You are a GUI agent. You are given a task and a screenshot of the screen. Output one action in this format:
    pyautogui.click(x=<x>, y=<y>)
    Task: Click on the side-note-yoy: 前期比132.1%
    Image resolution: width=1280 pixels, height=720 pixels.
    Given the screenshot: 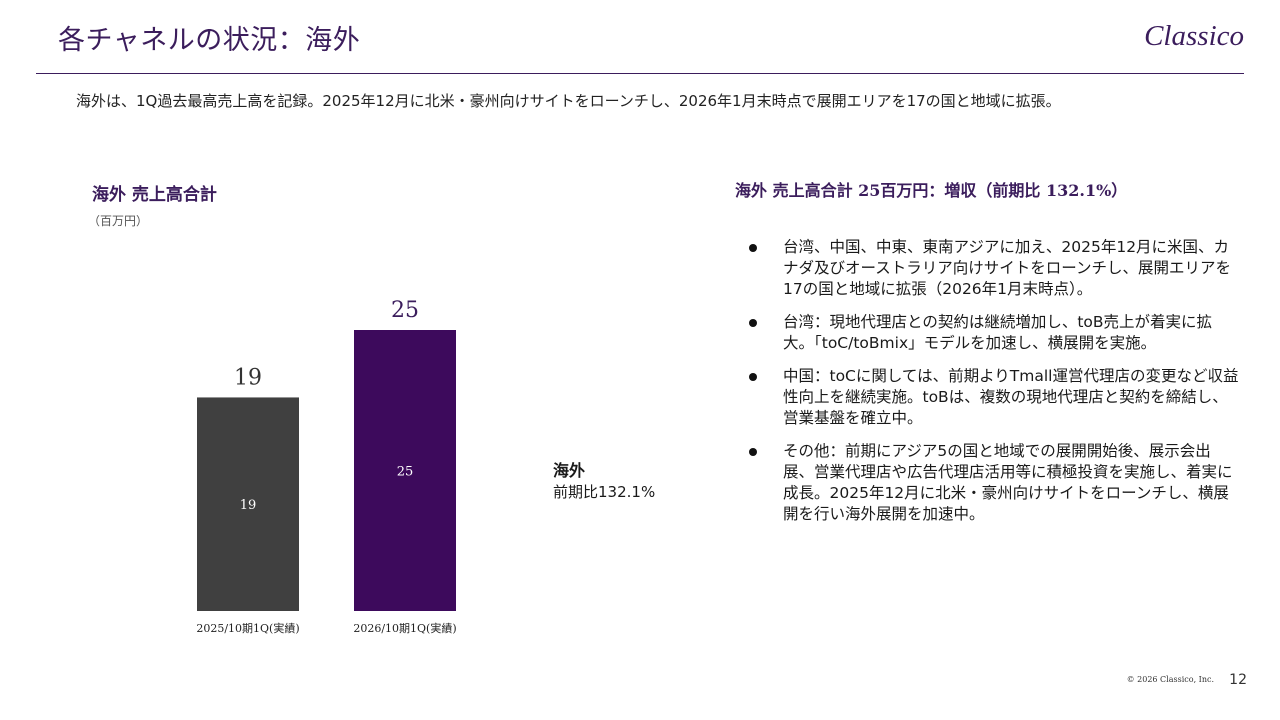 What is the action you would take?
    pyautogui.click(x=604, y=492)
    